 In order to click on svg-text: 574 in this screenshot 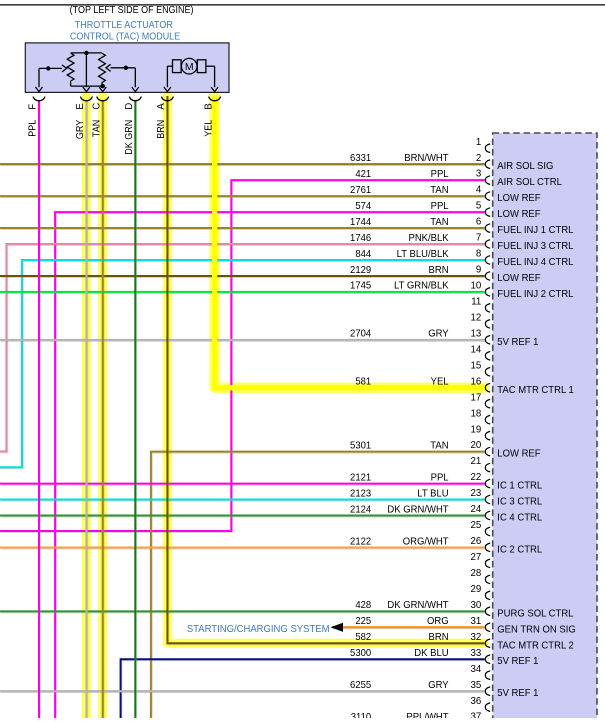, I will do `click(363, 206)`.